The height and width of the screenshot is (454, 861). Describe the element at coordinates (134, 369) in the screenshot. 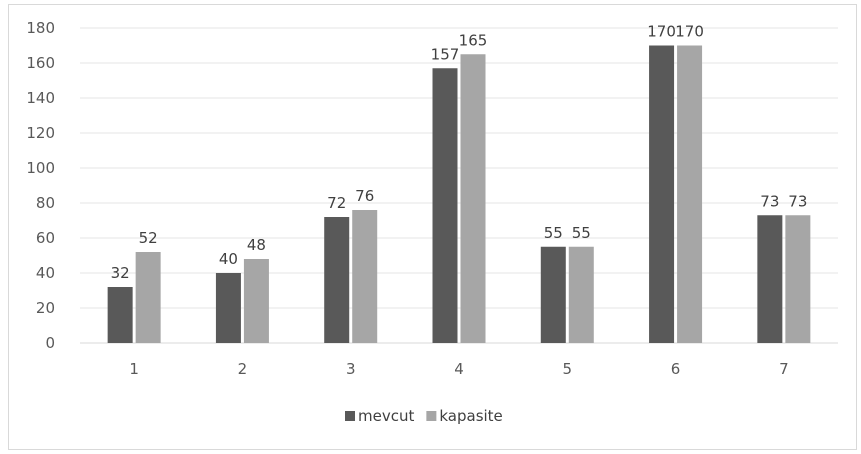

I see `x-tick-label: 1` at that location.